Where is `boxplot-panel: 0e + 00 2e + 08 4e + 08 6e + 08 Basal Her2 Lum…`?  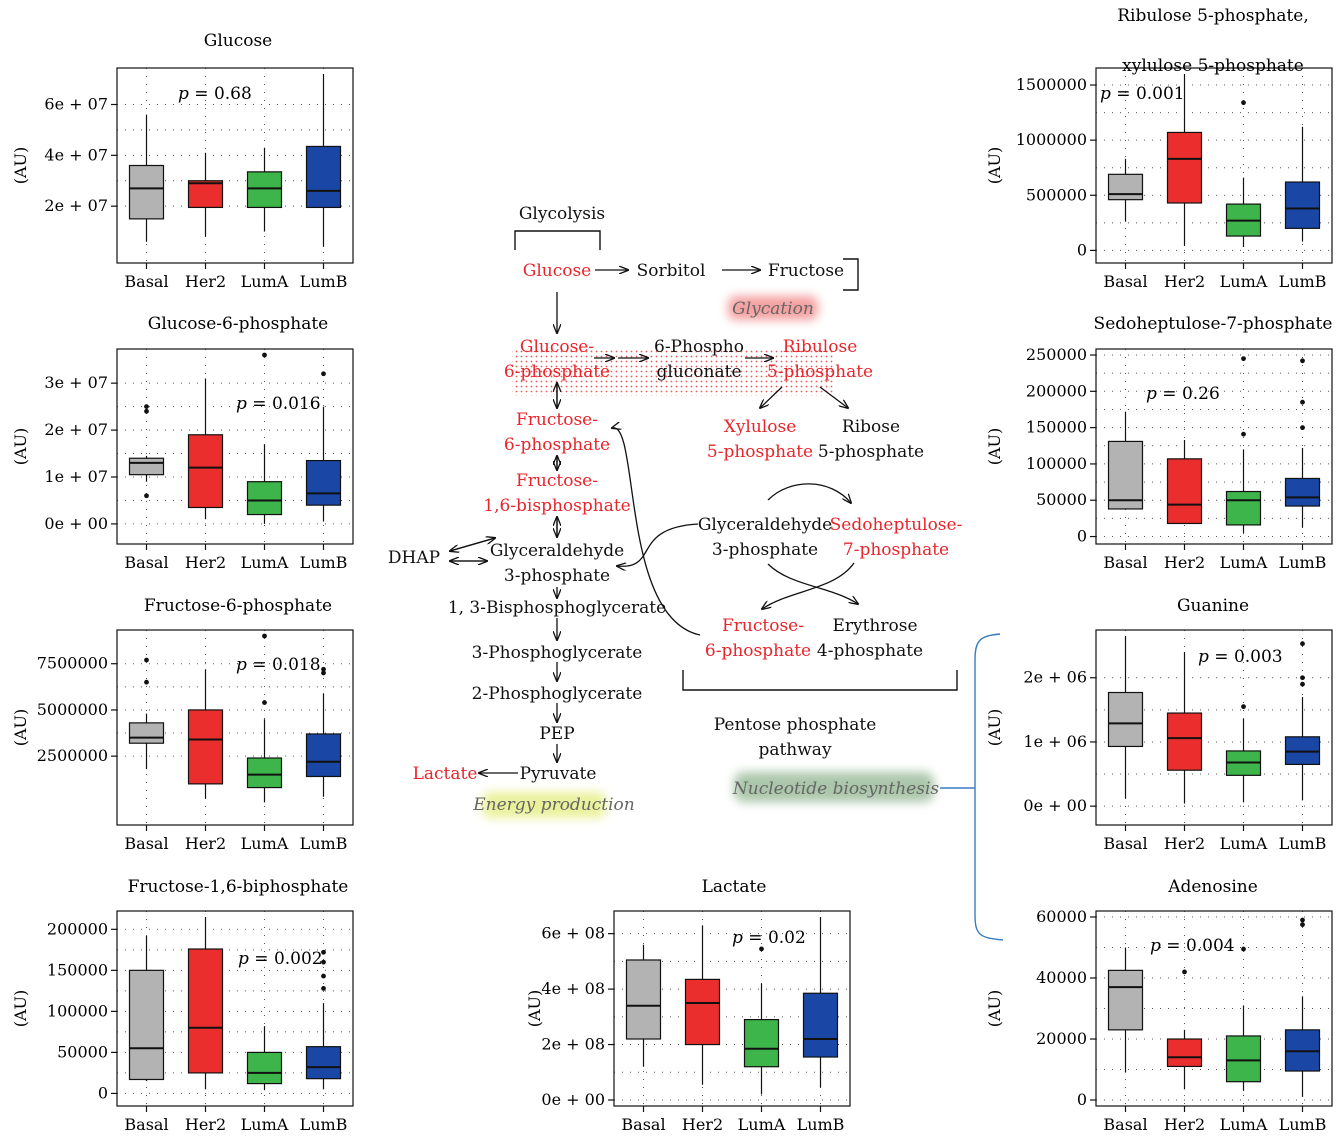
boxplot-panel: 0e + 00 2e + 08 4e + 08 6e + 08 Basal Her2 Lum… is located at coordinates (688, 1005).